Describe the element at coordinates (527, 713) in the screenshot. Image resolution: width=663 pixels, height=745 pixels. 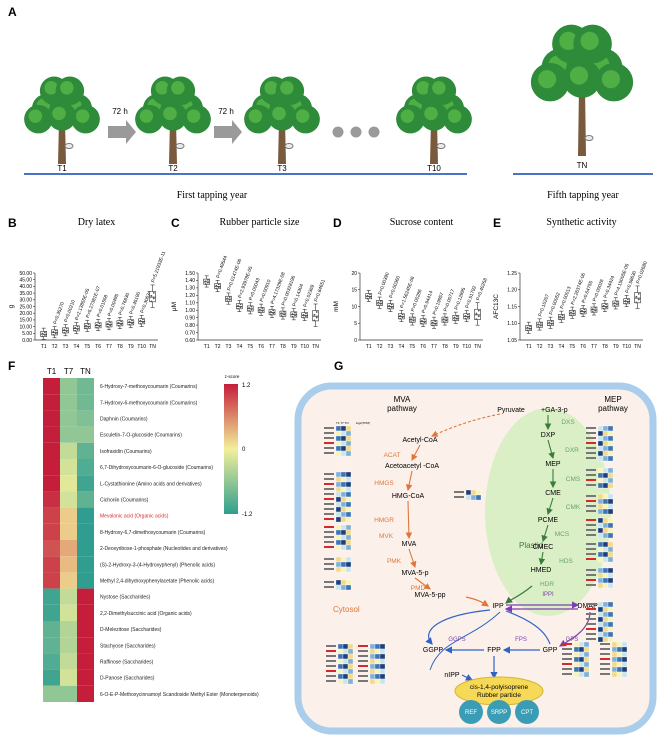
I see `protein-cpt-label: CPT` at that location.